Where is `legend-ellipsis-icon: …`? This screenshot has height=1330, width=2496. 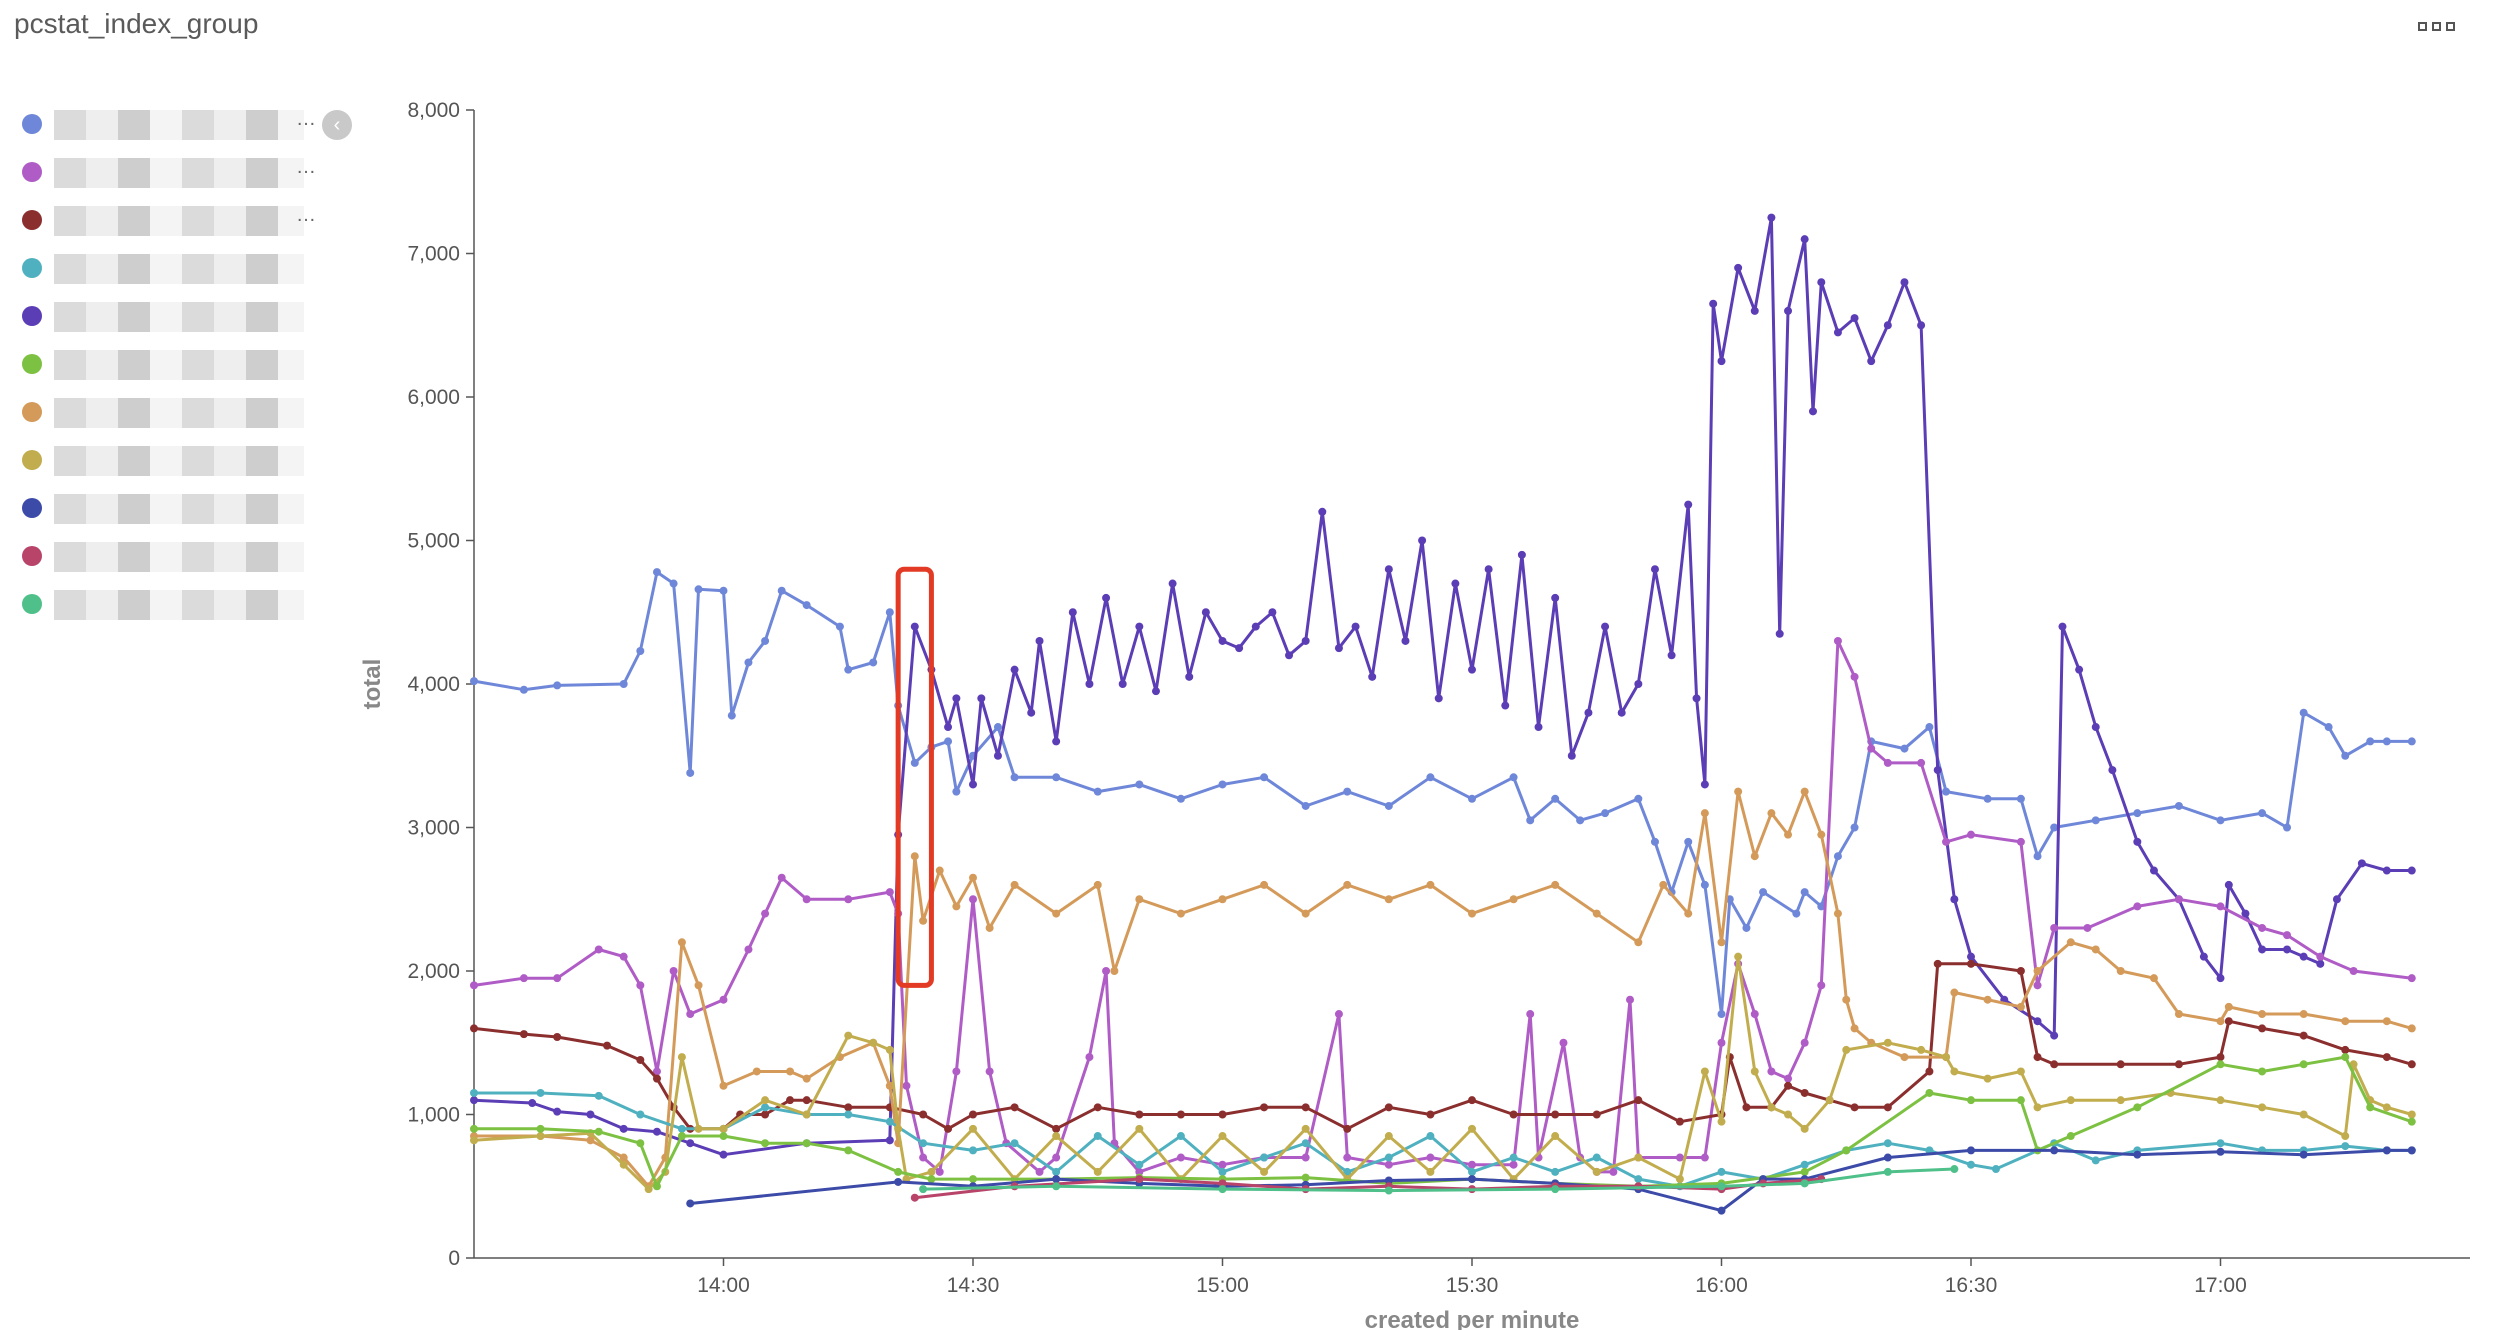 legend-ellipsis-icon: … is located at coordinates (306, 215).